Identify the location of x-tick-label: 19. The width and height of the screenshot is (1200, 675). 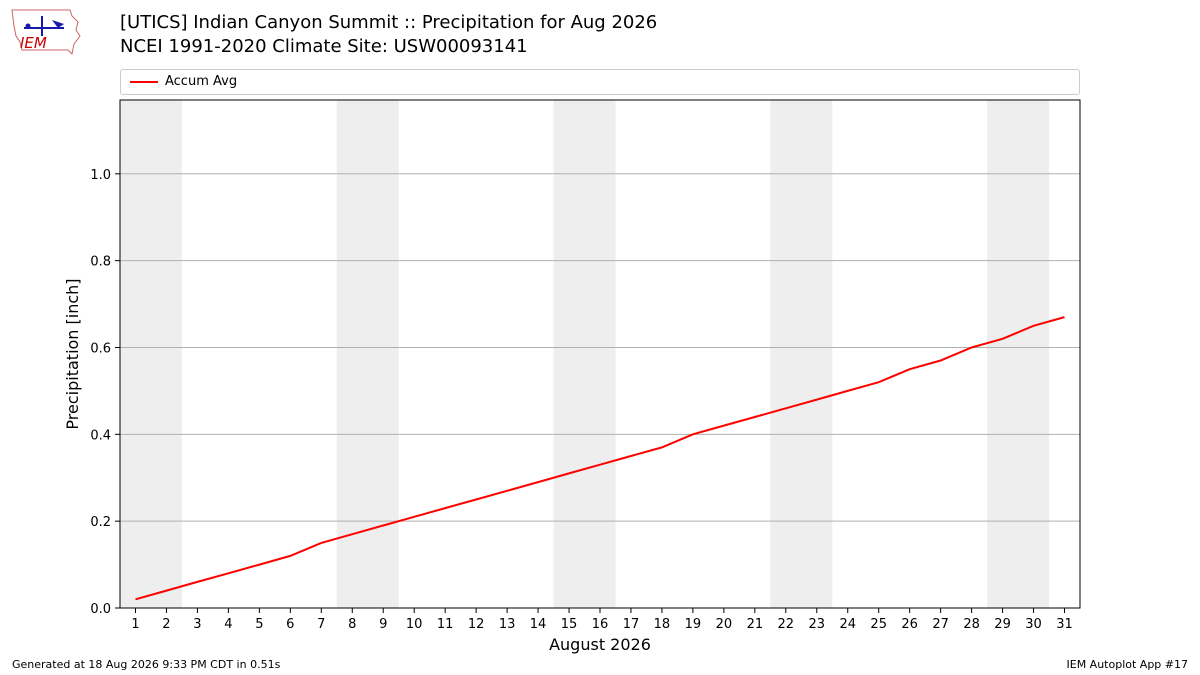
(693, 624).